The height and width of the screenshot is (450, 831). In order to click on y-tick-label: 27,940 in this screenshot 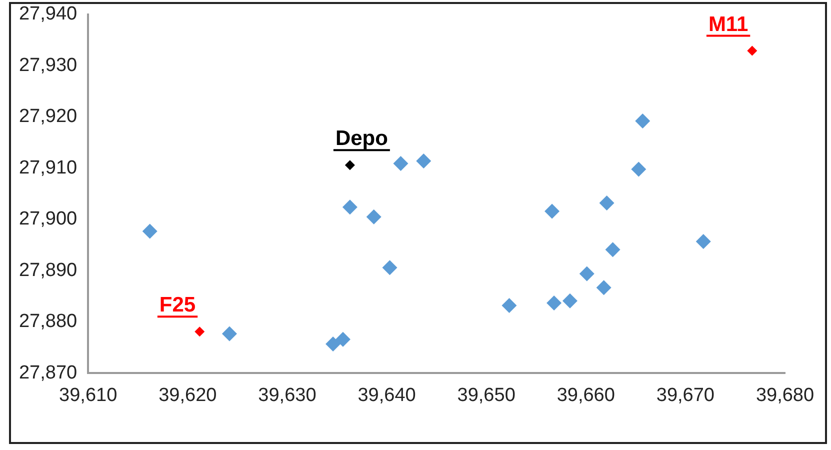, I will do `click(48, 14)`.